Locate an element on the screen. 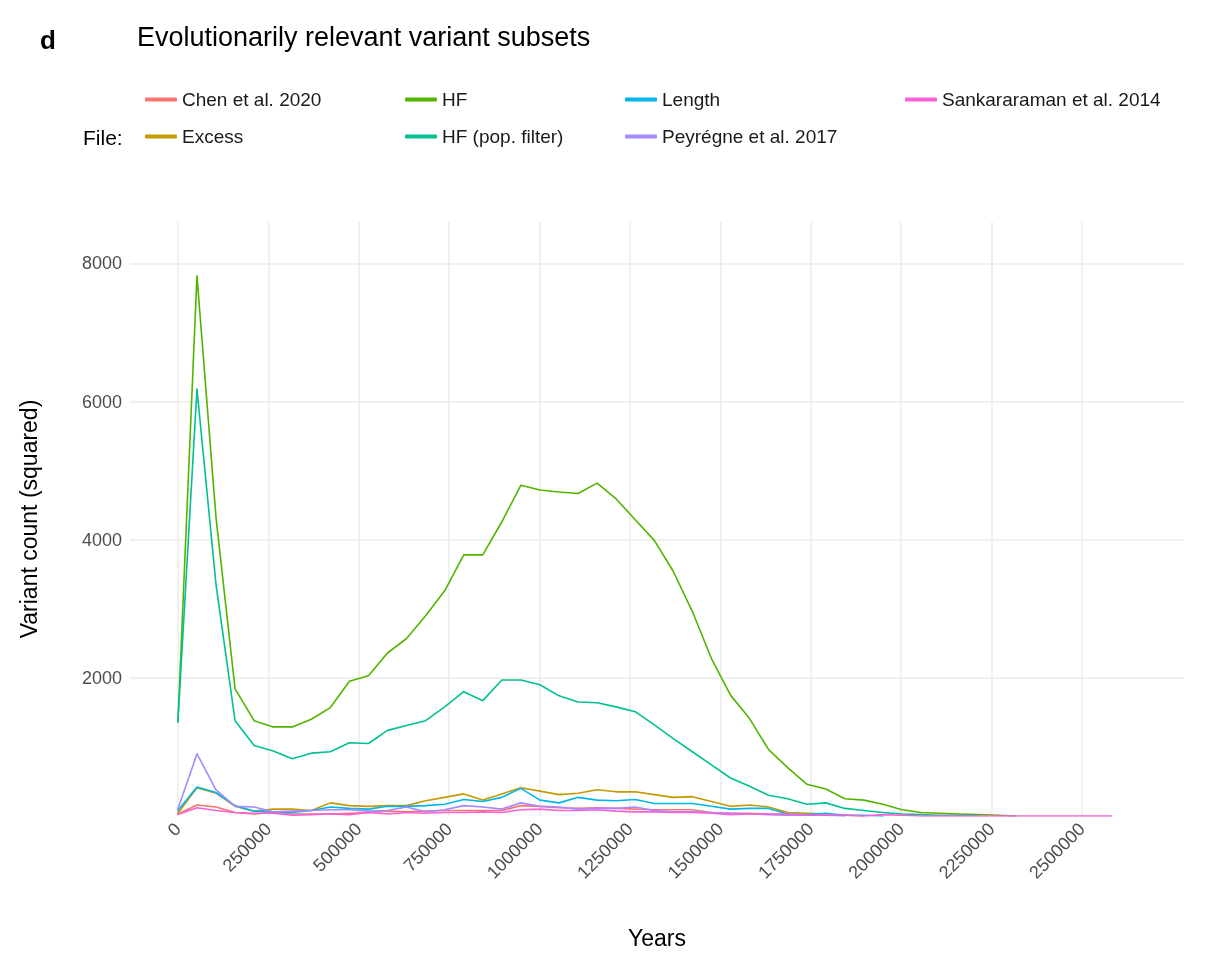  line-series is located at coordinates (645, 811).